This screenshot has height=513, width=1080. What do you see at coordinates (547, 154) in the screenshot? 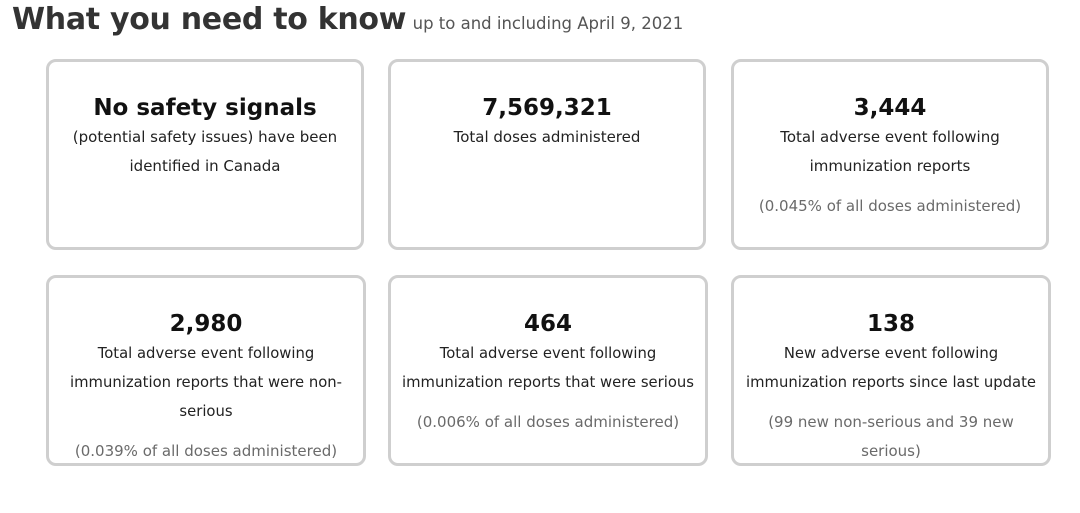
I see `stat-card-total-doses: 7,569,321 Total doses administered` at bounding box center [547, 154].